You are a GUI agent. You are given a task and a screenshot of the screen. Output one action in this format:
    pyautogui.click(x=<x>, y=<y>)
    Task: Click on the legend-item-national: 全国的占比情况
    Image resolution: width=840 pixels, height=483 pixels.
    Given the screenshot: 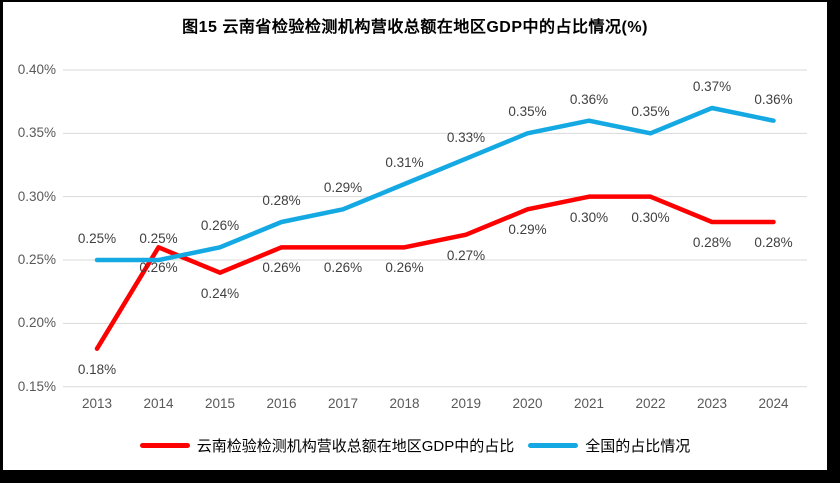 What is the action you would take?
    pyautogui.click(x=609, y=445)
    